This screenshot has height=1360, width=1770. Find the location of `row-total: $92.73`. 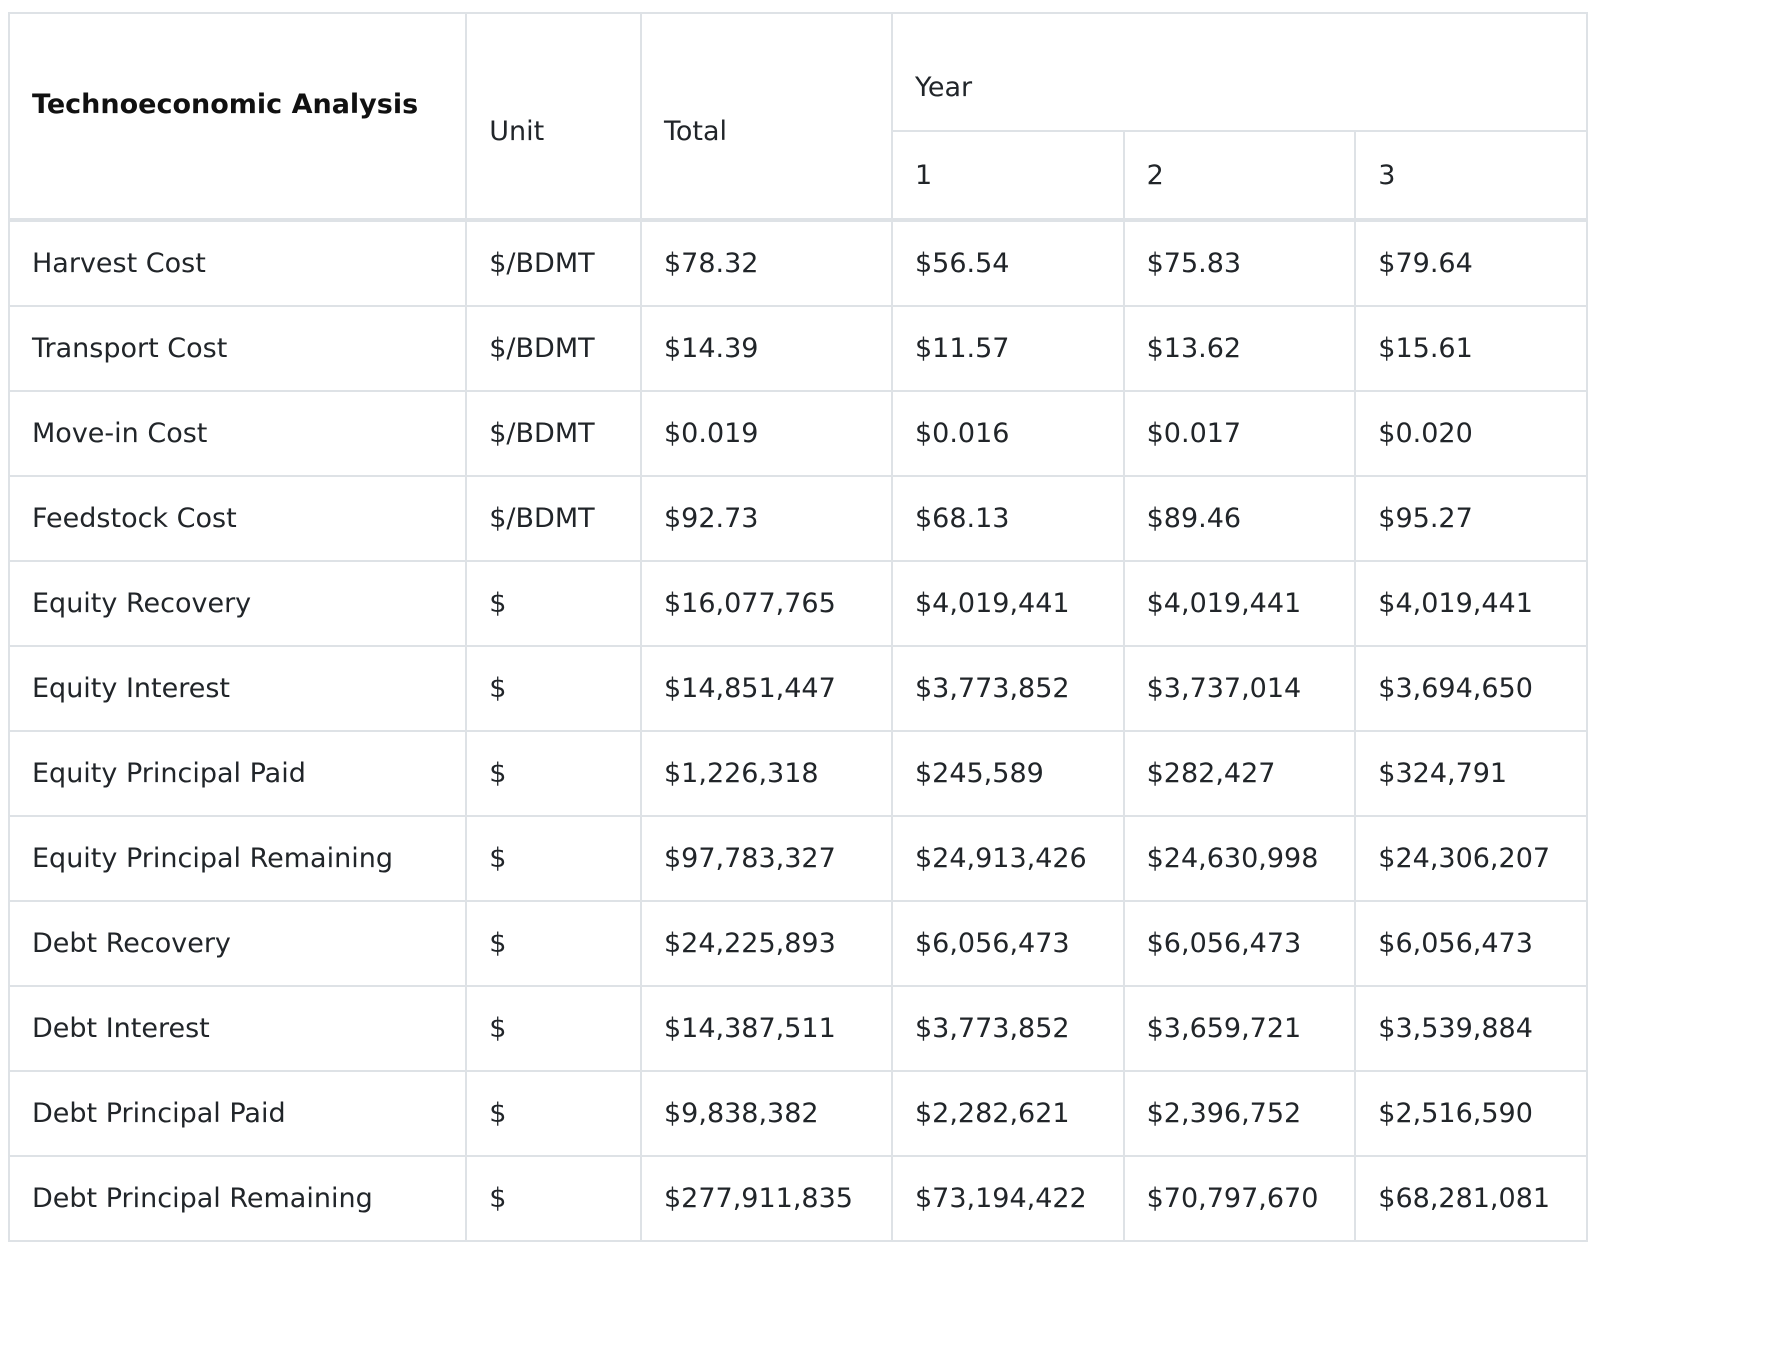

row-total: $92.73 is located at coordinates (766, 518).